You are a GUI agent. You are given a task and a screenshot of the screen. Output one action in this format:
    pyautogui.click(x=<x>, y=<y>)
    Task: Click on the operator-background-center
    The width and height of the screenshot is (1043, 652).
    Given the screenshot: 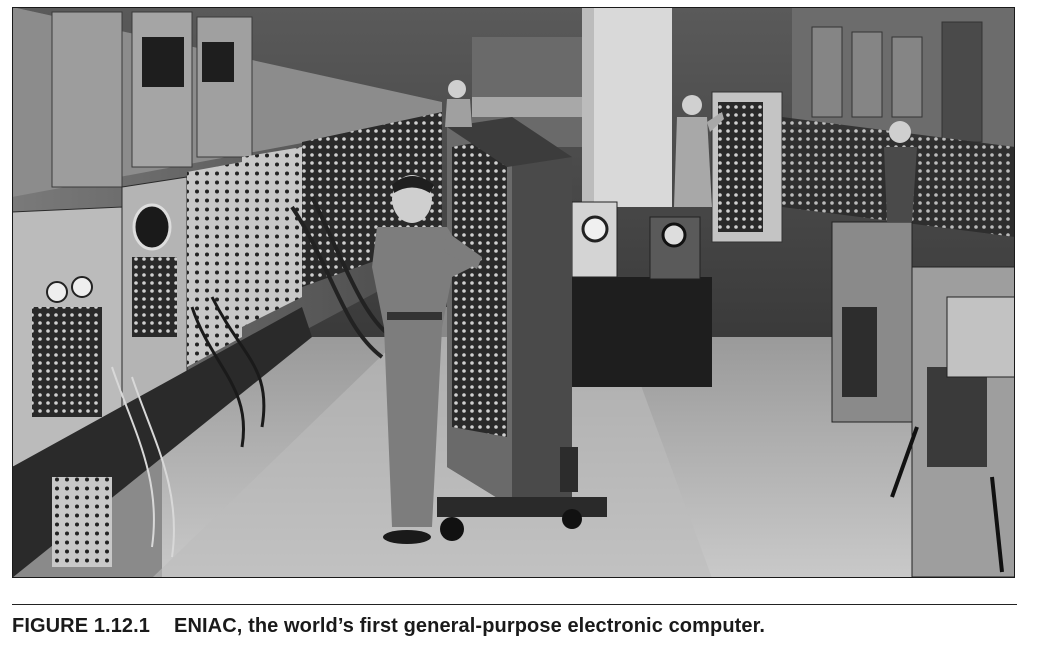 What is the action you would take?
    pyautogui.click(x=458, y=103)
    